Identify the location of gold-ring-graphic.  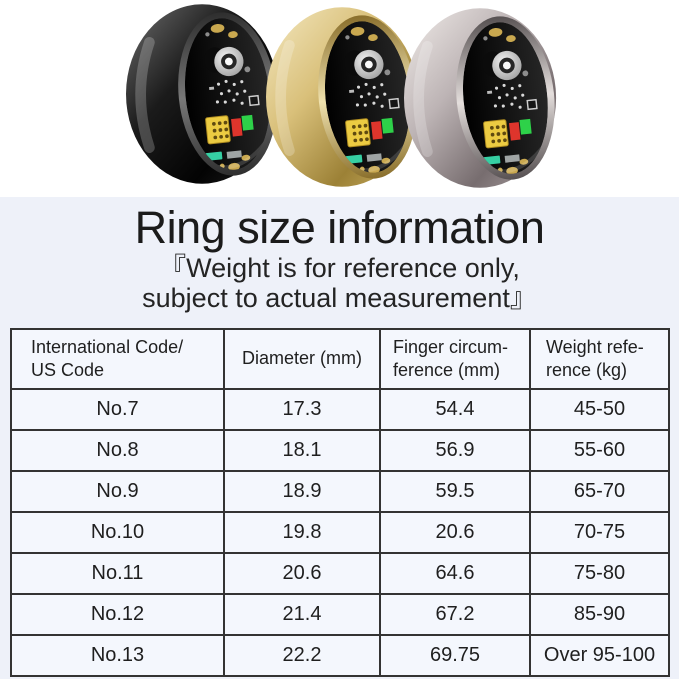
(342, 97).